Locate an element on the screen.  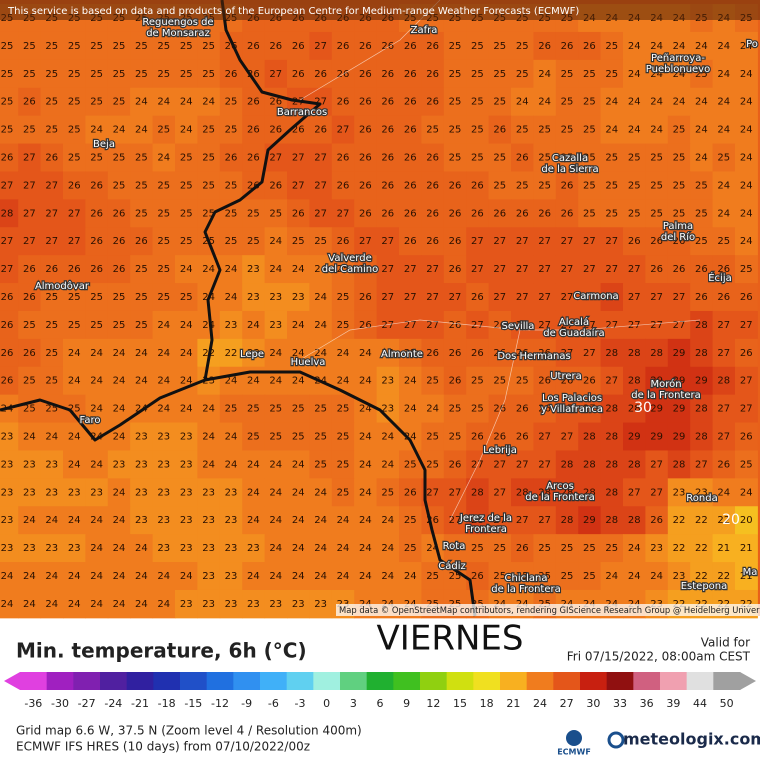
place-label: Palma is located at coordinates (678, 226).